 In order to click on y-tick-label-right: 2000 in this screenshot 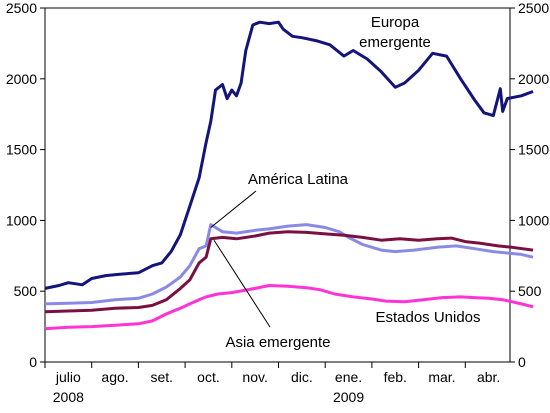, I will do `click(533, 79)`.